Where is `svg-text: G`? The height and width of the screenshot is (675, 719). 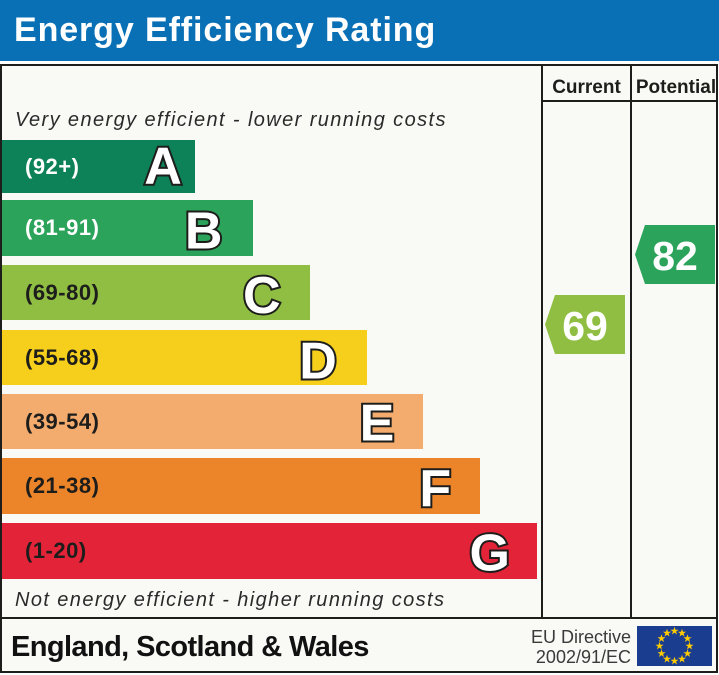
svg-text: G is located at coordinates (490, 554).